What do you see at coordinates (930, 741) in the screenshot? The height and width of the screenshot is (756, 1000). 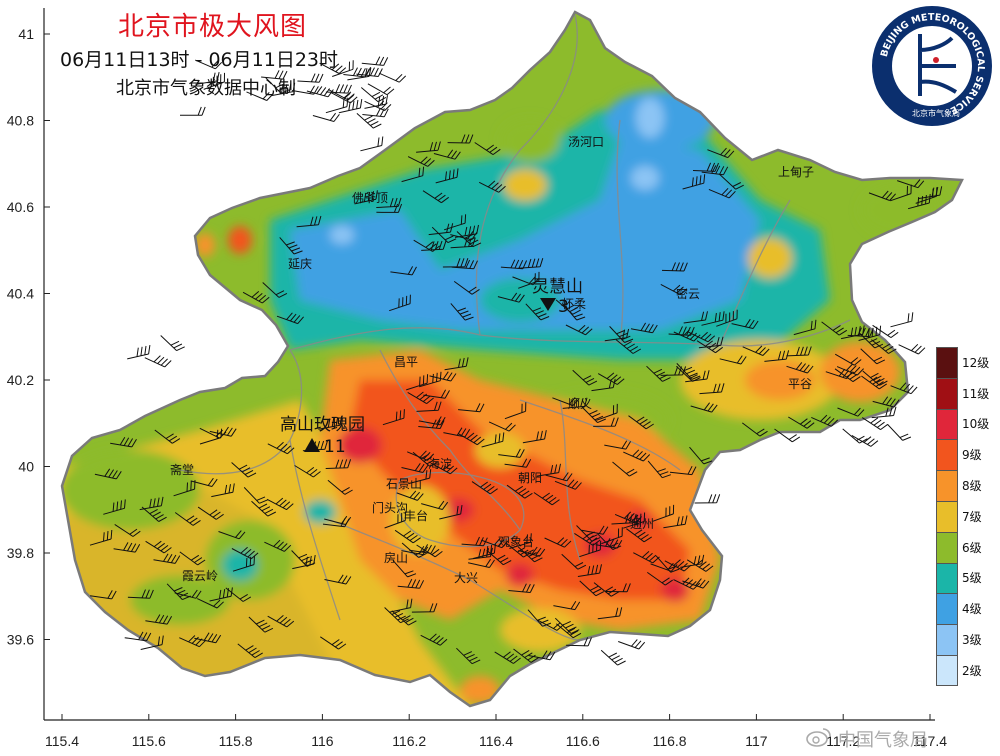 I see `x-tick-label: 117.4` at bounding box center [930, 741].